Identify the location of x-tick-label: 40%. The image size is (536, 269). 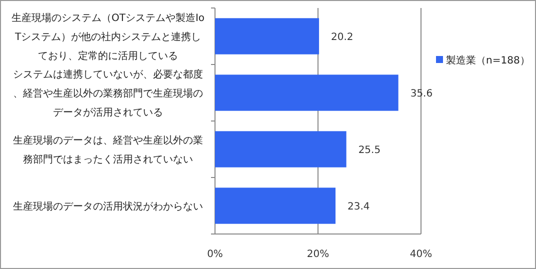
(421, 254).